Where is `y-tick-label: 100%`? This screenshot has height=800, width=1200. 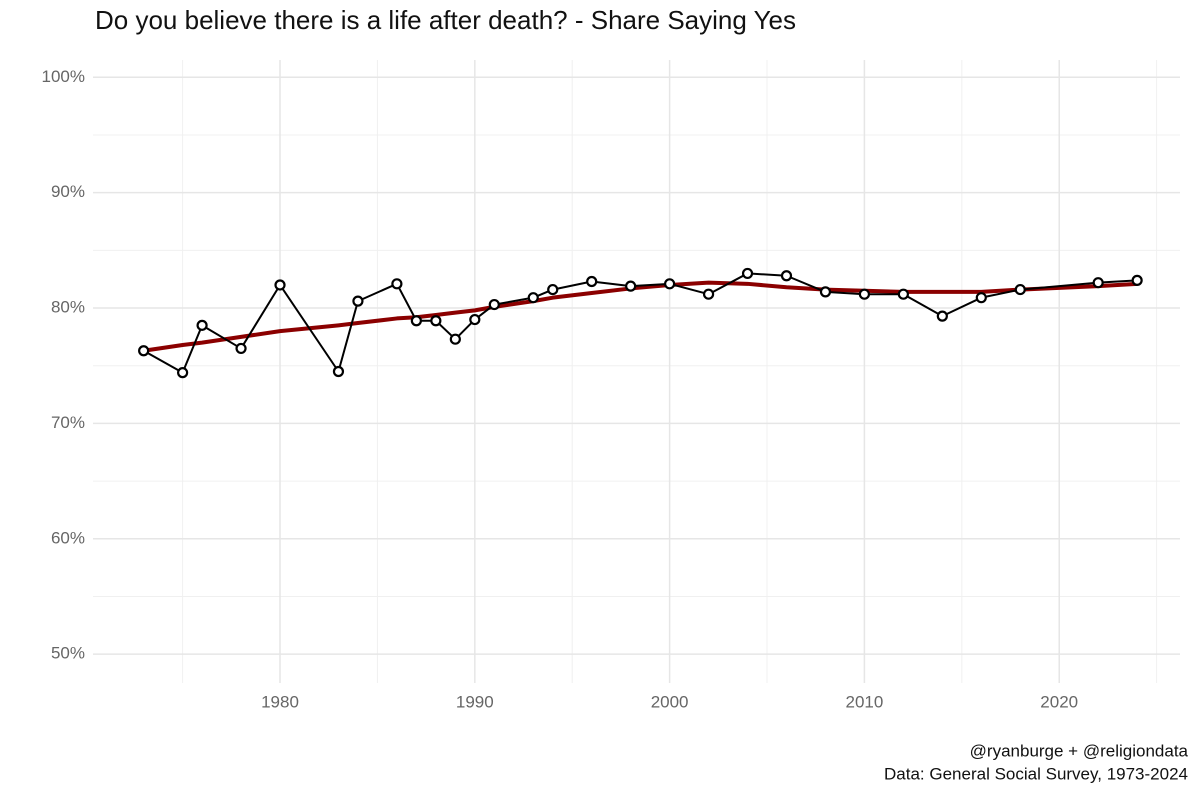 y-tick-label: 100% is located at coordinates (63, 76).